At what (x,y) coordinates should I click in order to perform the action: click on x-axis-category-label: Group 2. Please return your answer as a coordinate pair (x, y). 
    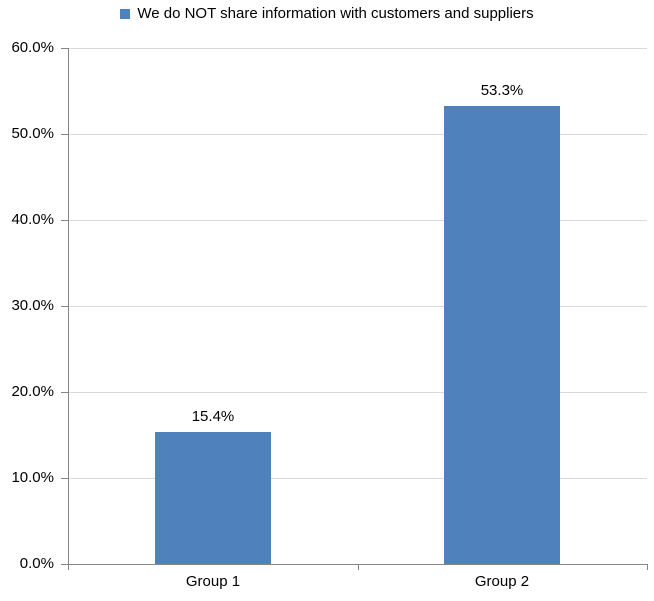
    Looking at the image, I should click on (502, 581).